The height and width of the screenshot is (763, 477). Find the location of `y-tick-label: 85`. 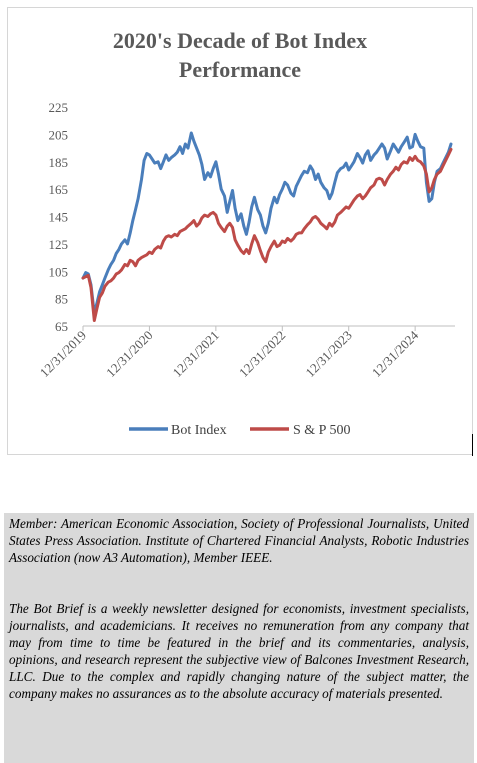

y-tick-label: 85 is located at coordinates (61, 299).